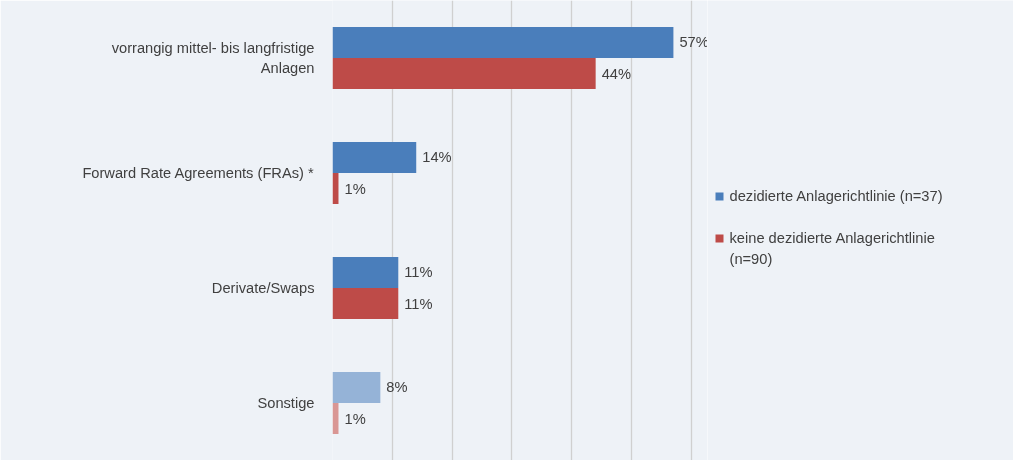 The width and height of the screenshot is (1023, 463). Describe the element at coordinates (437, 157) in the screenshot. I see `data-label: 14%` at that location.